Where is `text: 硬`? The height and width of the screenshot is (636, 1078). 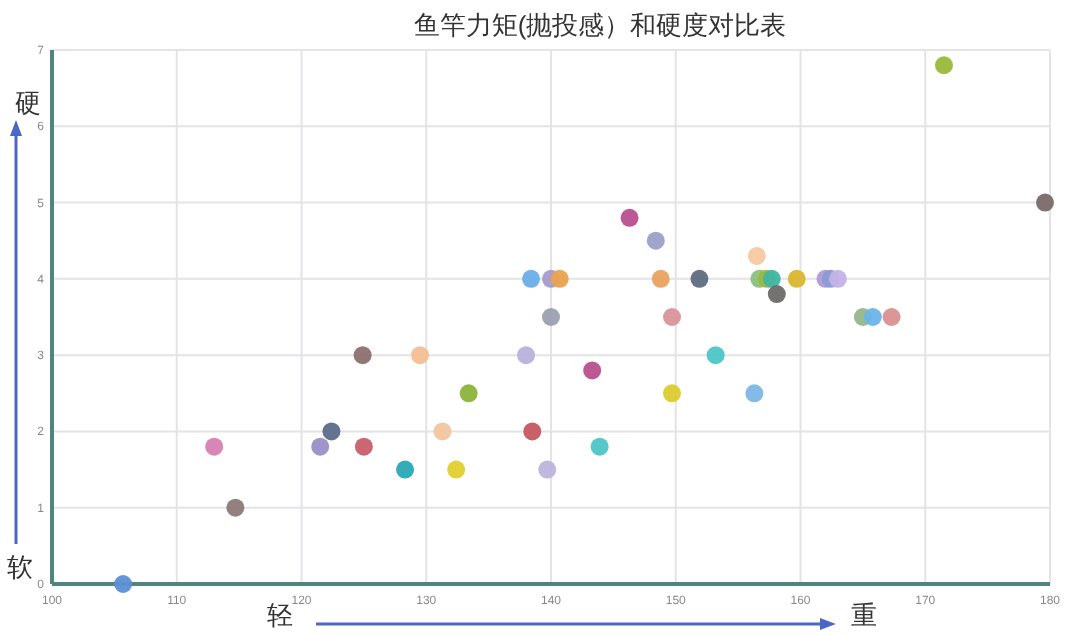 text: 硬 is located at coordinates (28, 103).